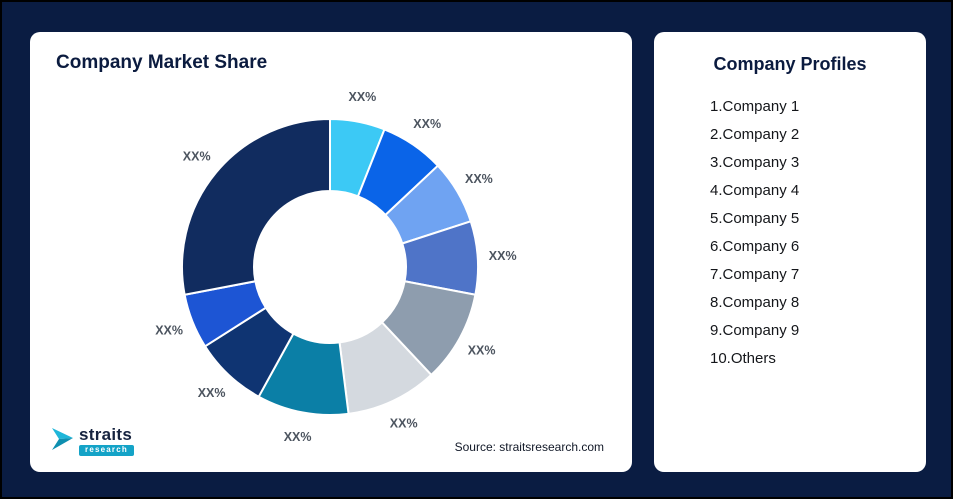  I want to click on company-list-item: 1.Company 1, so click(755, 106).